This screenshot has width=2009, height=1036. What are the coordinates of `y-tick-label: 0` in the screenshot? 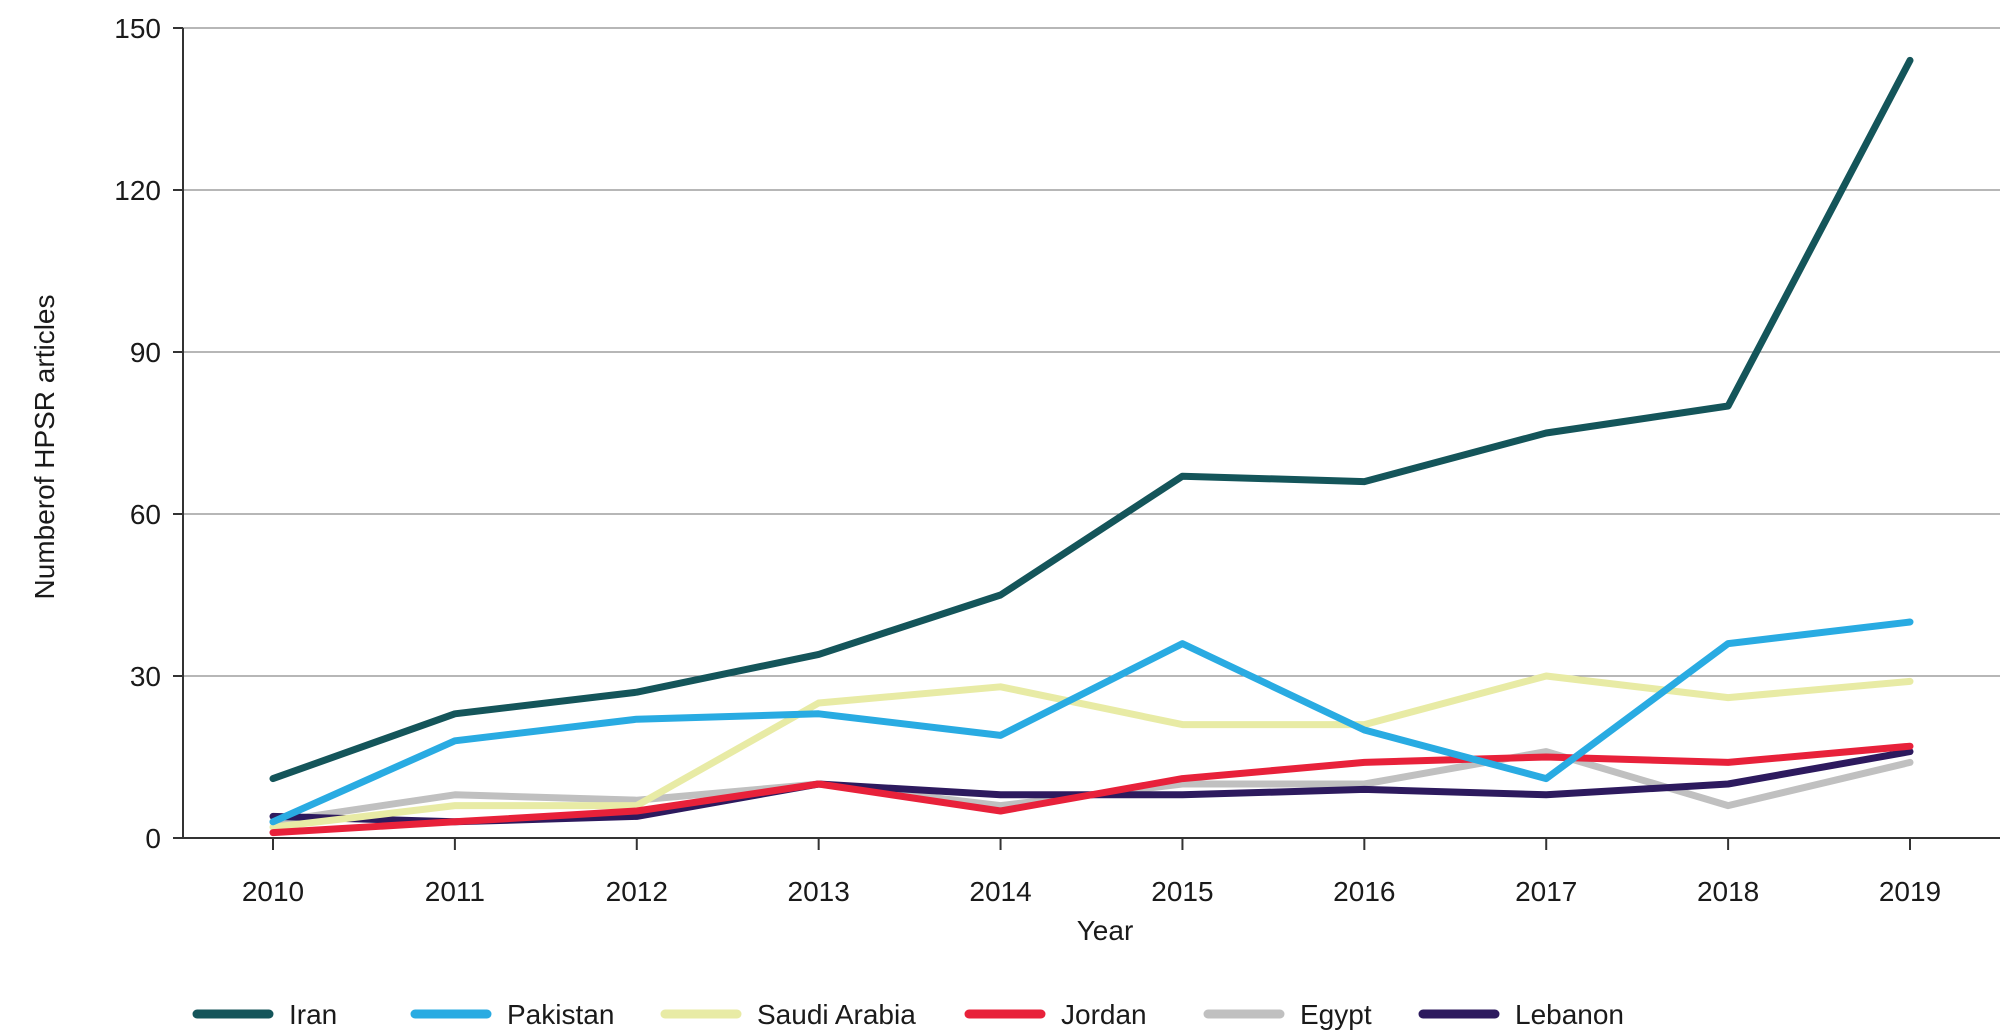 It's located at (153, 838).